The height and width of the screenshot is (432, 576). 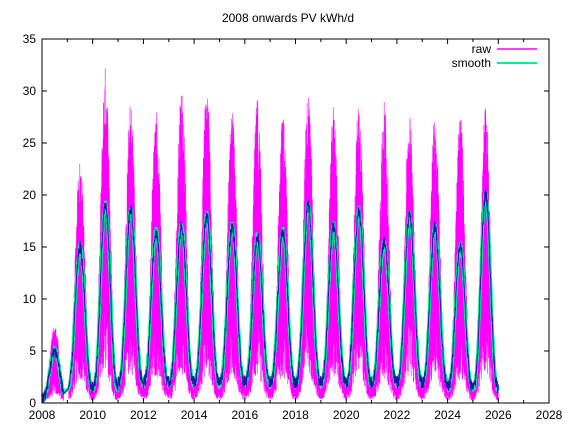 I want to click on x-tick-label: 2024, so click(x=447, y=415).